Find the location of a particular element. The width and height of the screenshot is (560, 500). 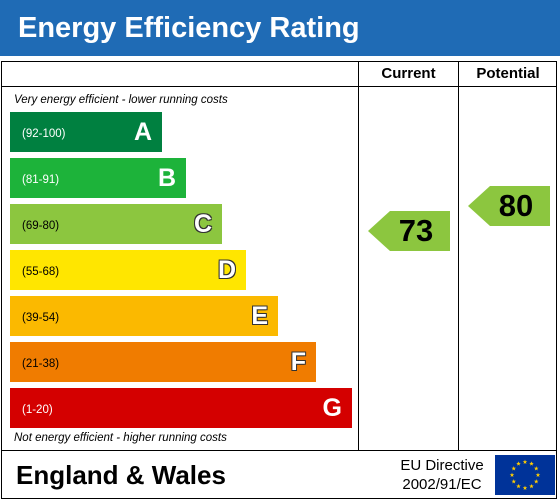

band-a-range: (92-100) is located at coordinates (44, 134).